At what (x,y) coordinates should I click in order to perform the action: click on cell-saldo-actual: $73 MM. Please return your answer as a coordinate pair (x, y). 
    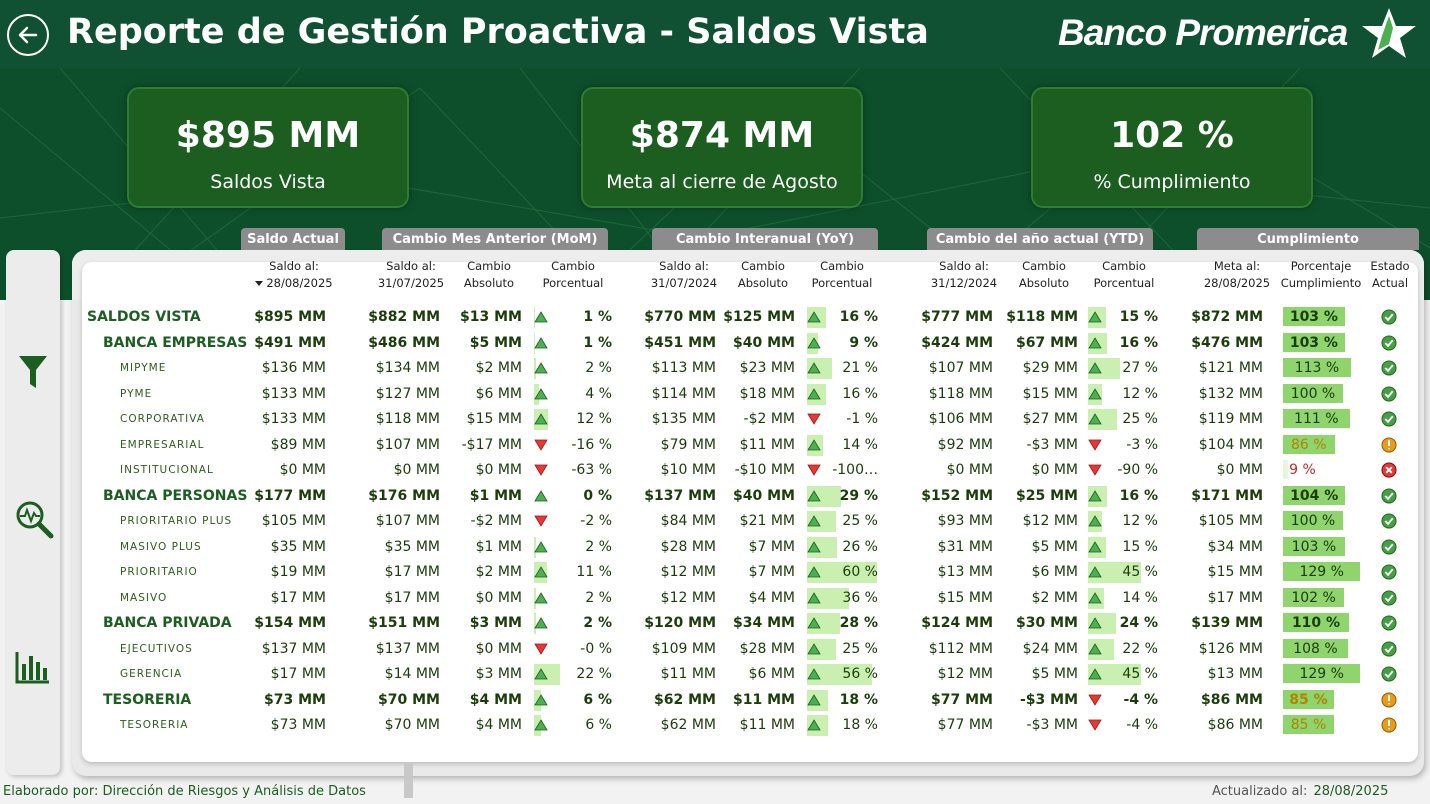
    Looking at the image, I should click on (295, 699).